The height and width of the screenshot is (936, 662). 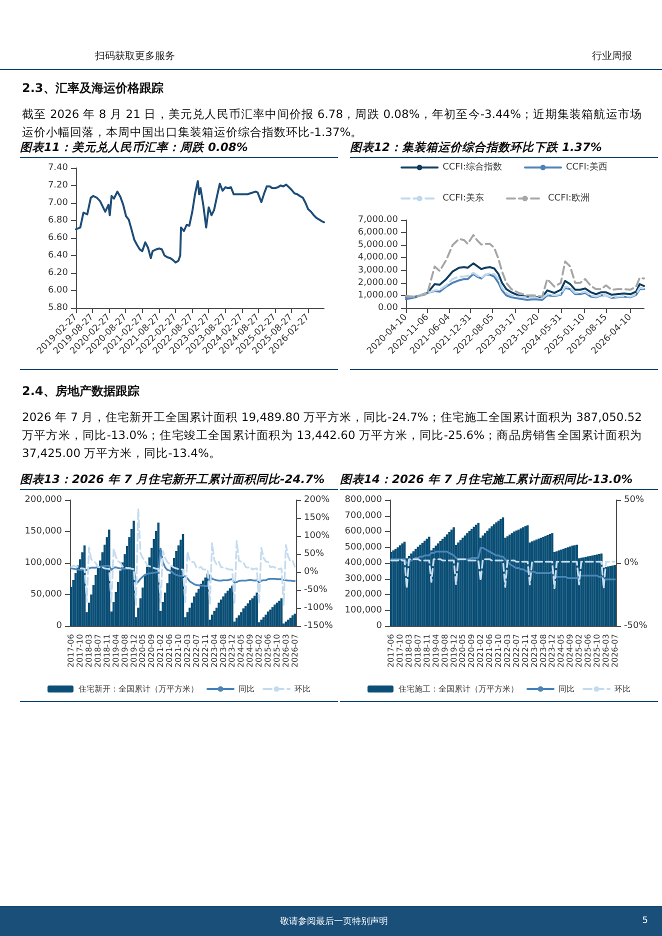 What do you see at coordinates (58, 185) in the screenshot?
I see `y-tick-label: 7.20` at bounding box center [58, 185].